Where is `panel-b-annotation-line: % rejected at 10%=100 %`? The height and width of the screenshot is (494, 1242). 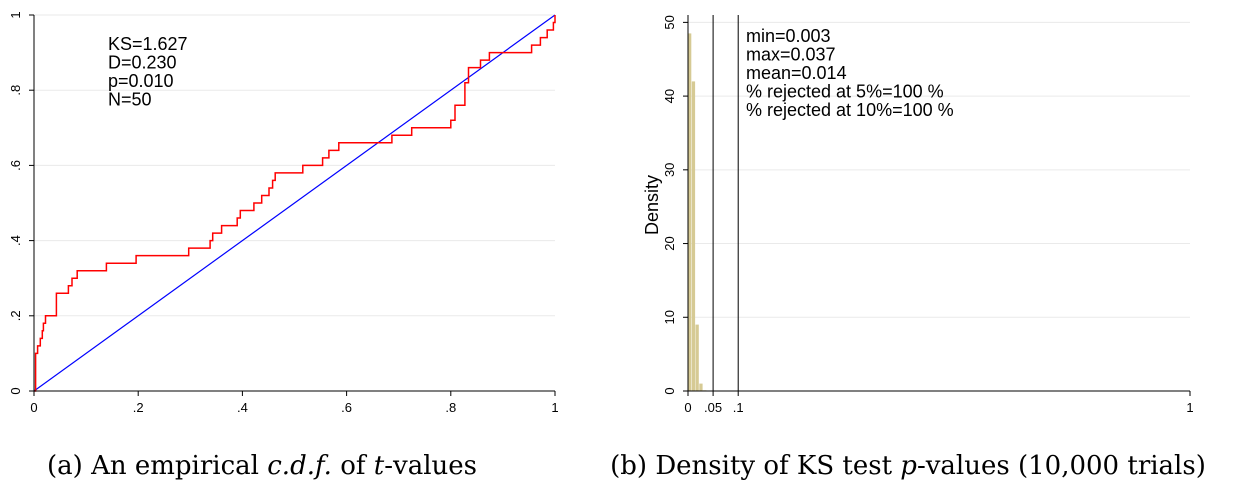
panel-b-annotation-line: % rejected at 10%=100 % is located at coordinates (850, 110).